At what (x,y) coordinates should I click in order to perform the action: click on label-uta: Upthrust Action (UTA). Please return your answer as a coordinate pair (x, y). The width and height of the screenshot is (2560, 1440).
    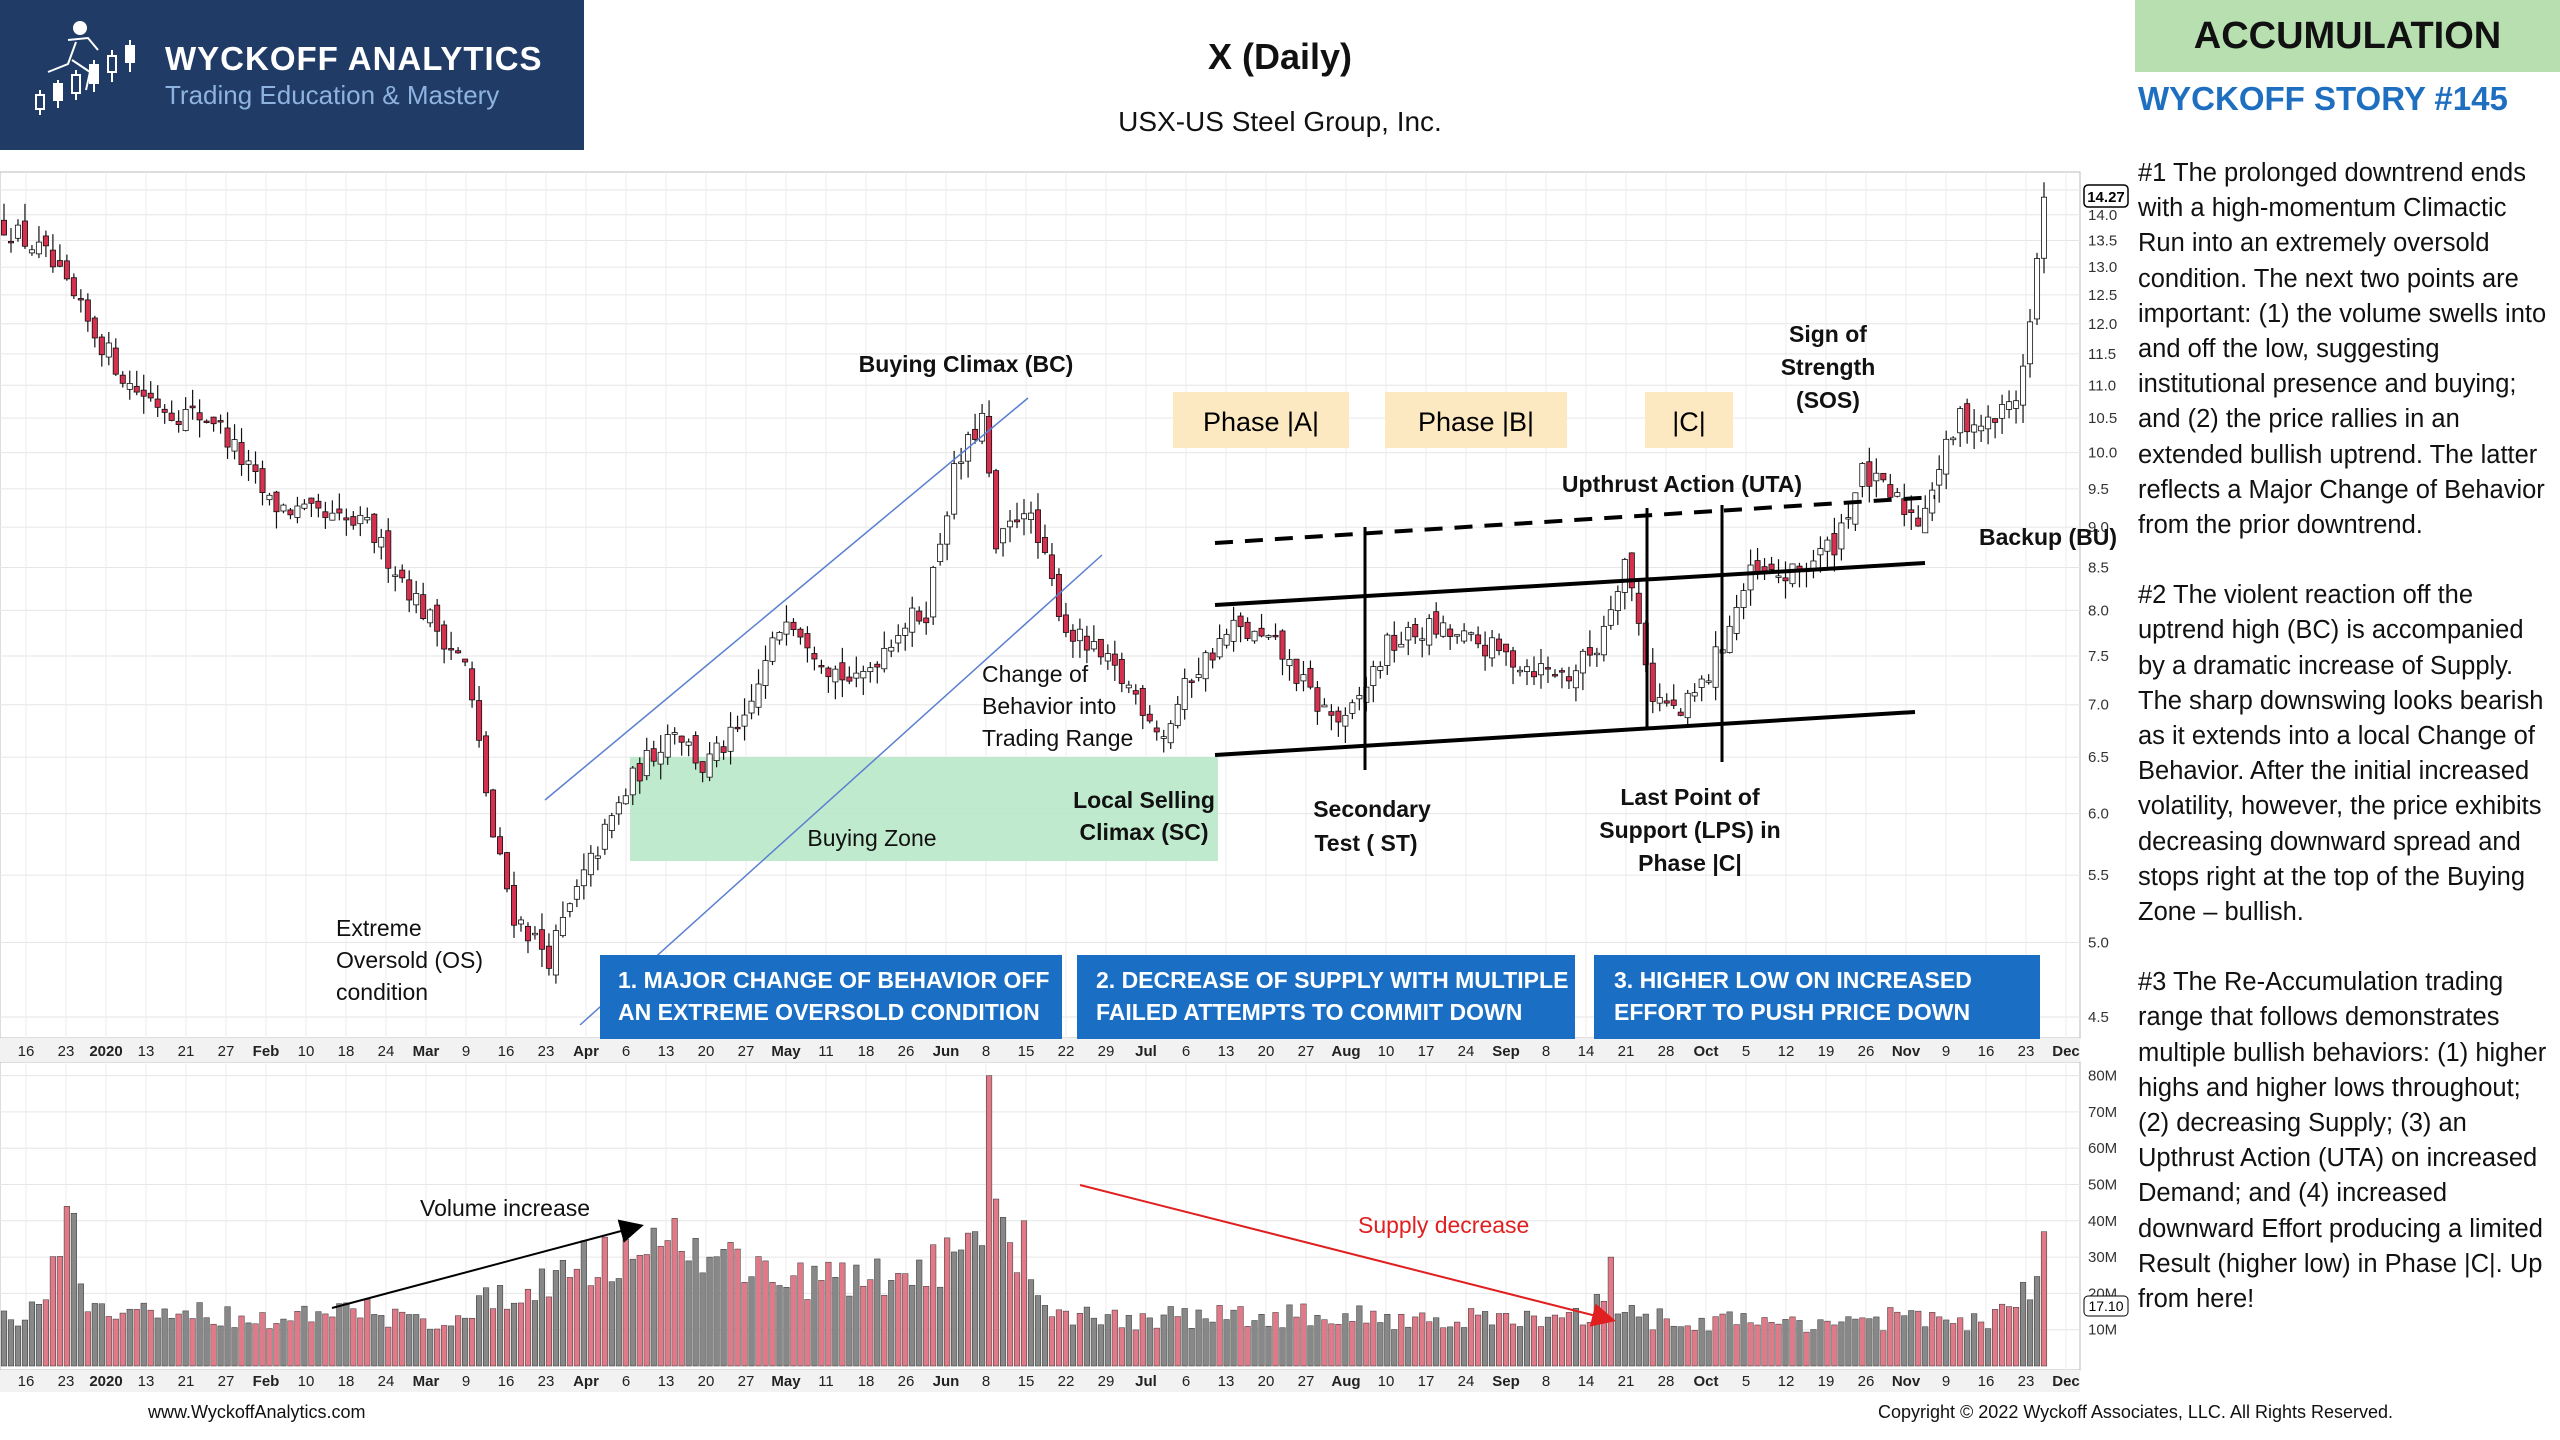
    Looking at the image, I should click on (1682, 484).